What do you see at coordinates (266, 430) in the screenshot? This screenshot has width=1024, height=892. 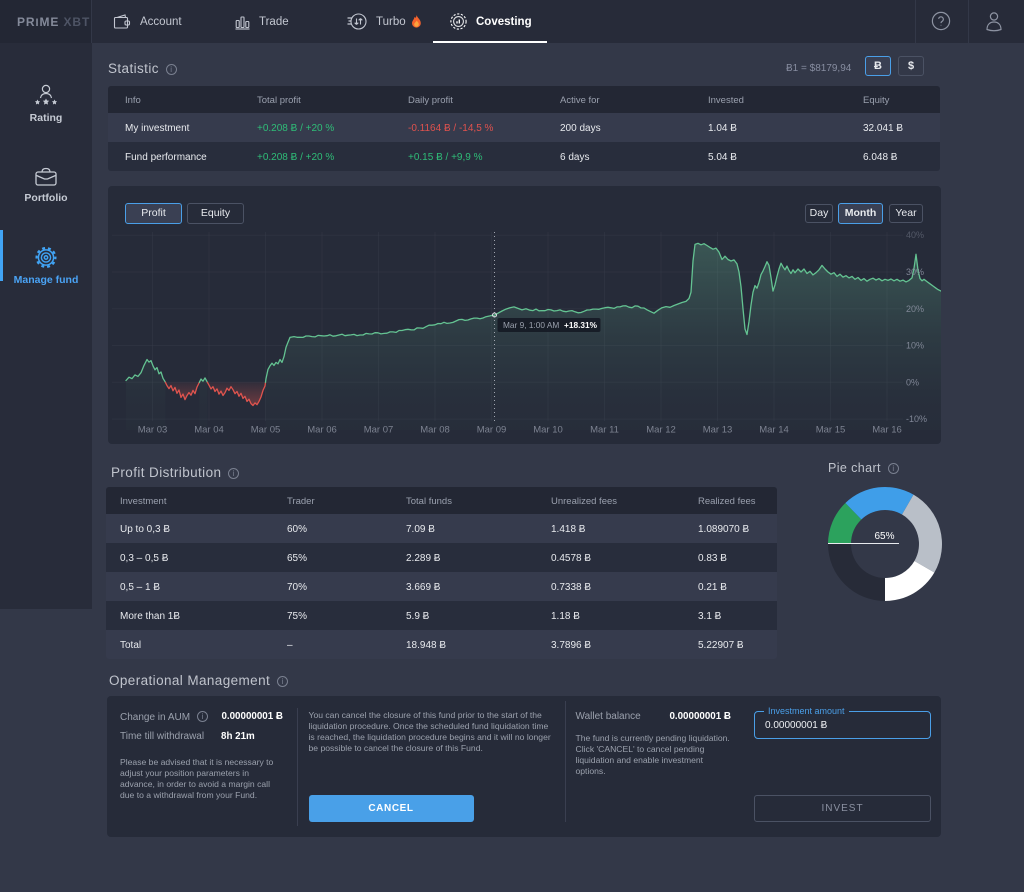 I see `svg-text: Mar 05` at bounding box center [266, 430].